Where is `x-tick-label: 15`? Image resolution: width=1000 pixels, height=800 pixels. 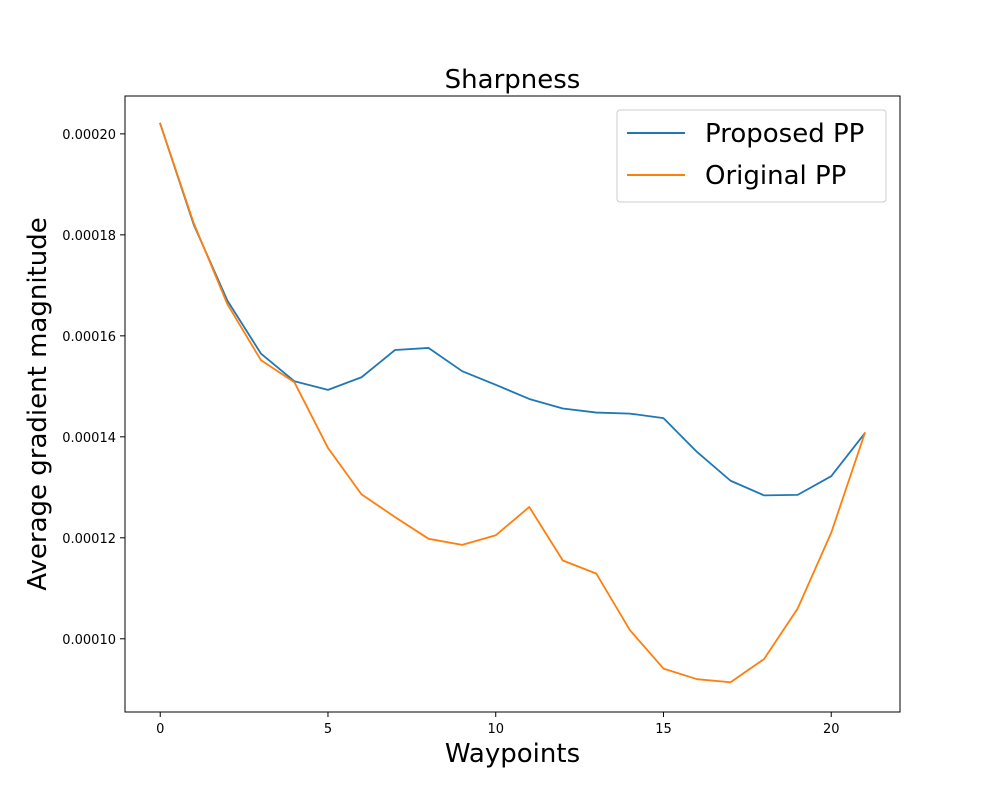 x-tick-label: 15 is located at coordinates (663, 729).